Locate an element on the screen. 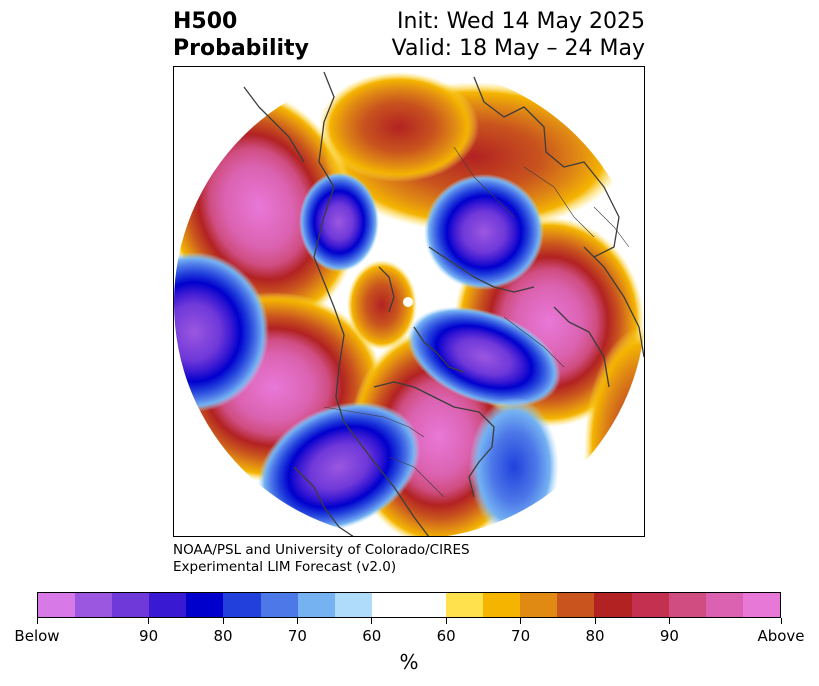 The image size is (819, 686). colorbar is located at coordinates (409, 605).